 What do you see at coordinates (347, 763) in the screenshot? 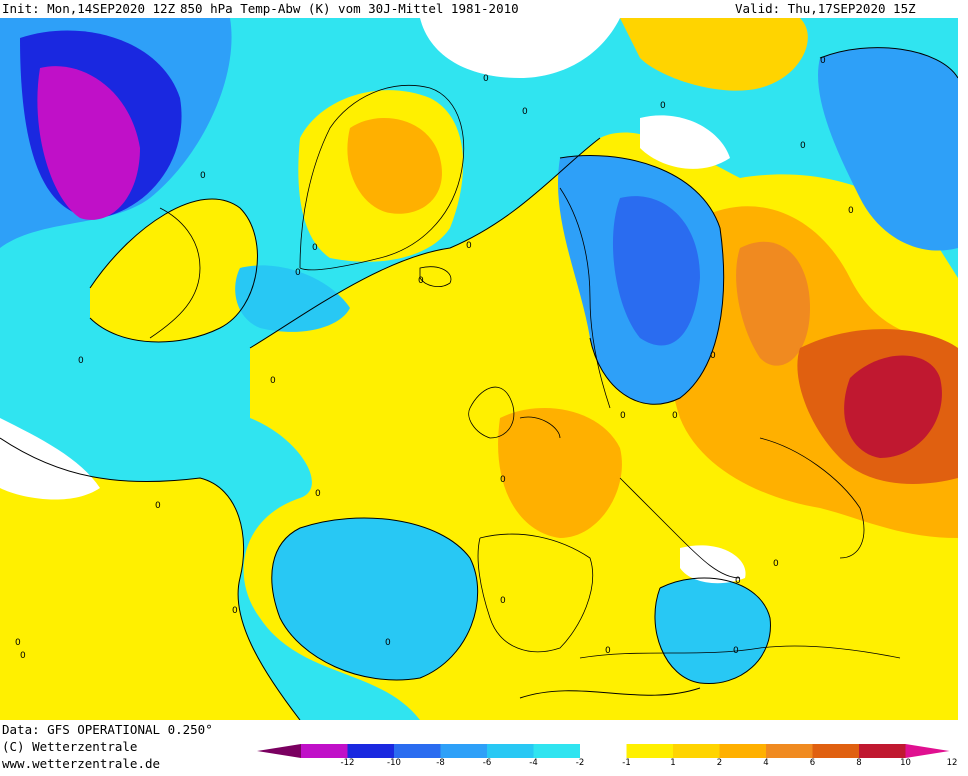
I see `legend-tick-label: -12` at bounding box center [347, 763].